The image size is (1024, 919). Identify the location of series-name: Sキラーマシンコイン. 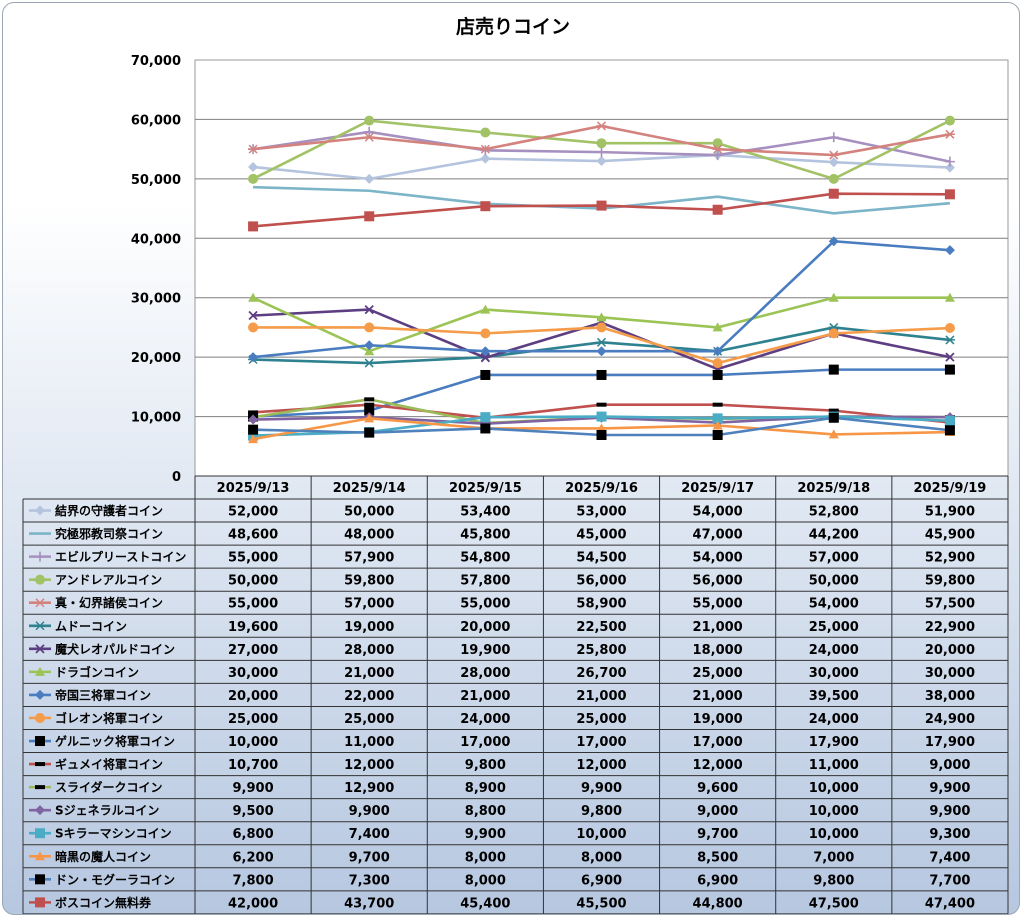
(113, 834).